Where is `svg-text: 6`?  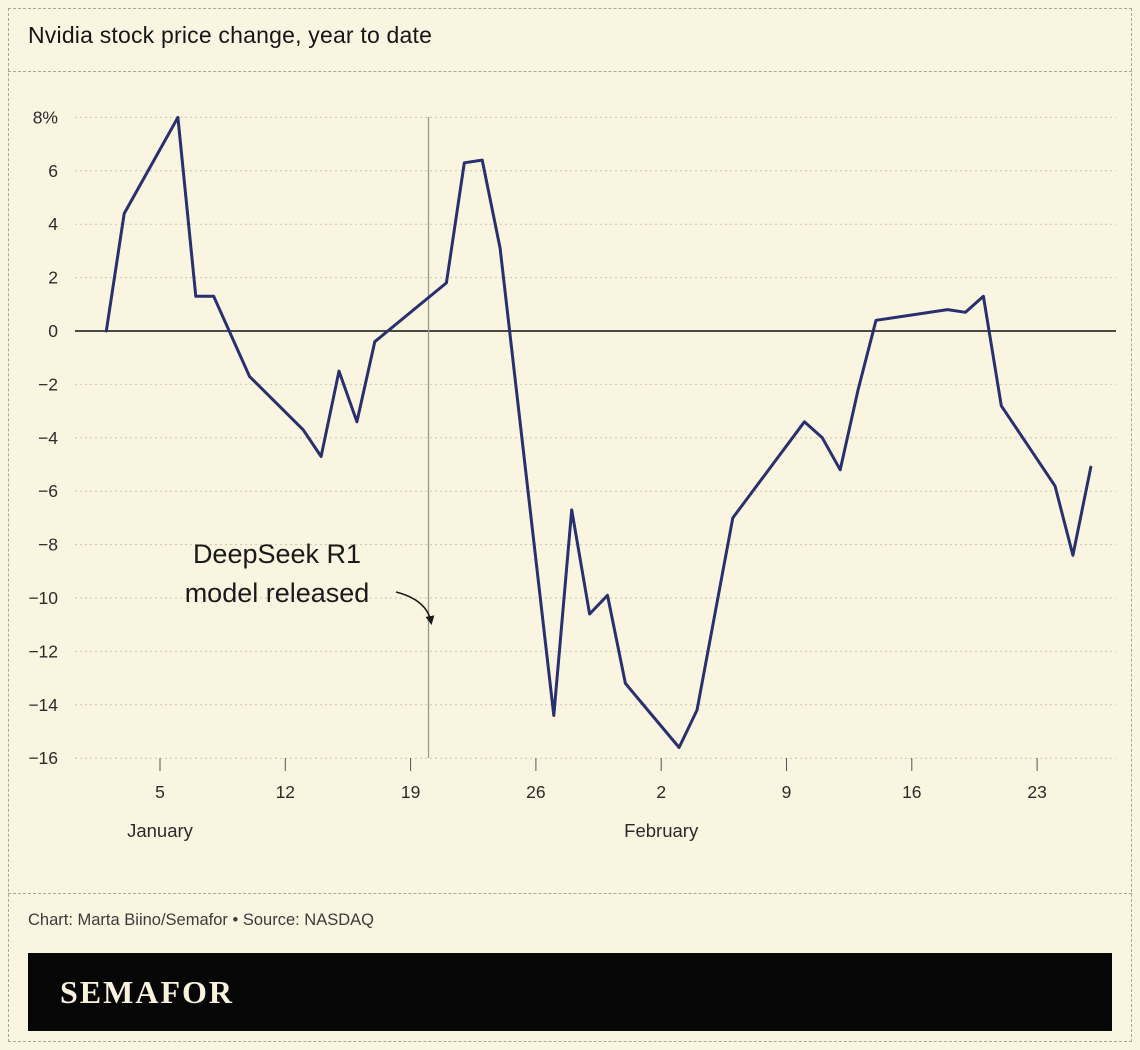 svg-text: 6 is located at coordinates (53, 171).